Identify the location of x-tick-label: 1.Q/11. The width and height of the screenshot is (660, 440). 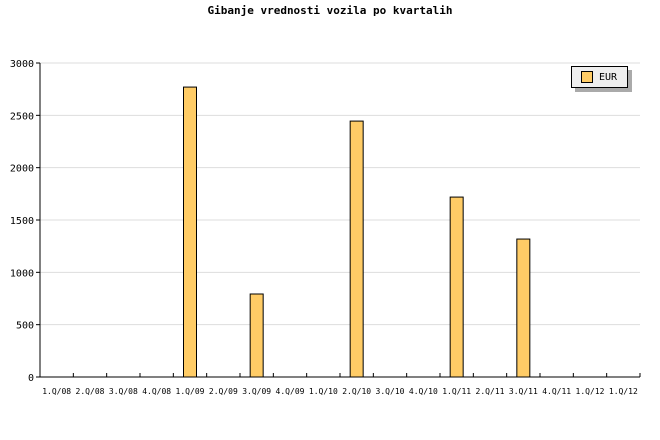
(456, 391).